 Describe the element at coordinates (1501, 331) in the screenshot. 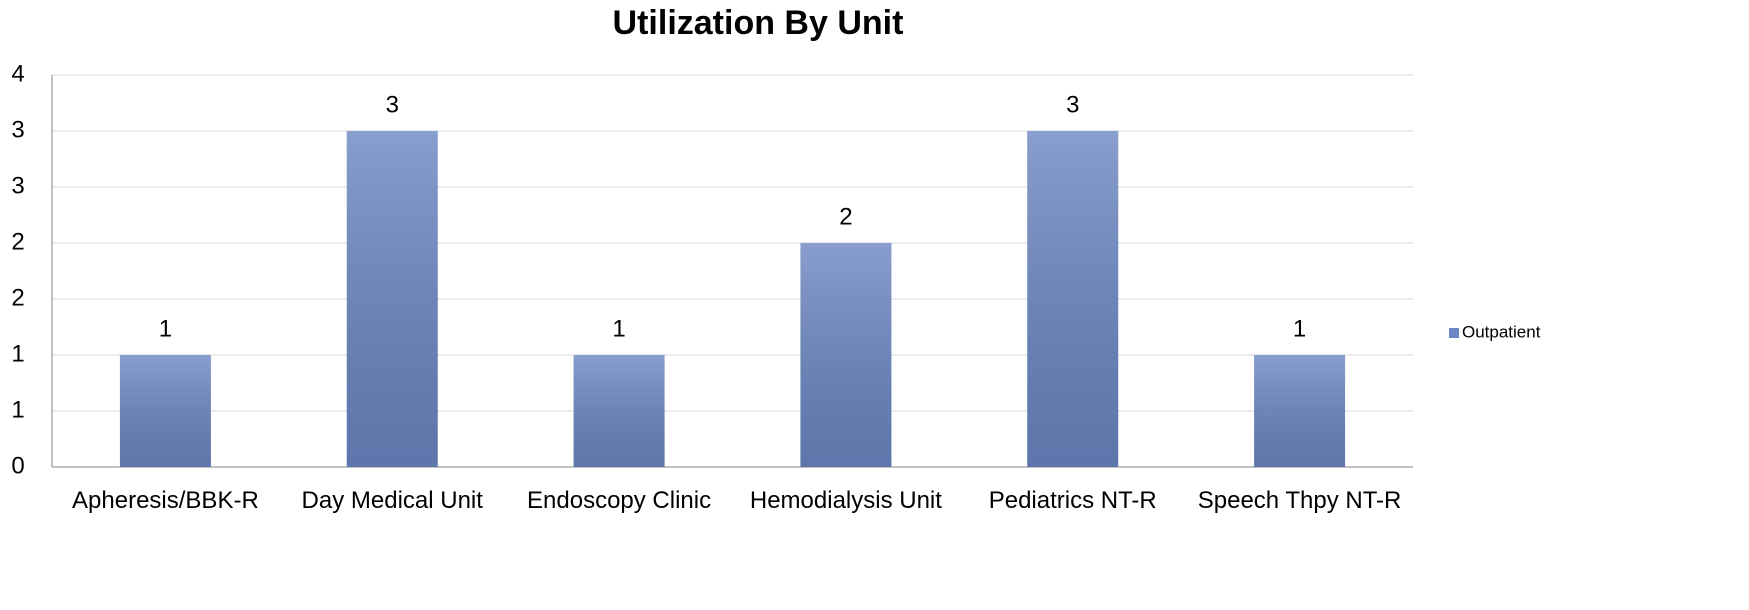

I see `legend-label: Outpatient` at that location.